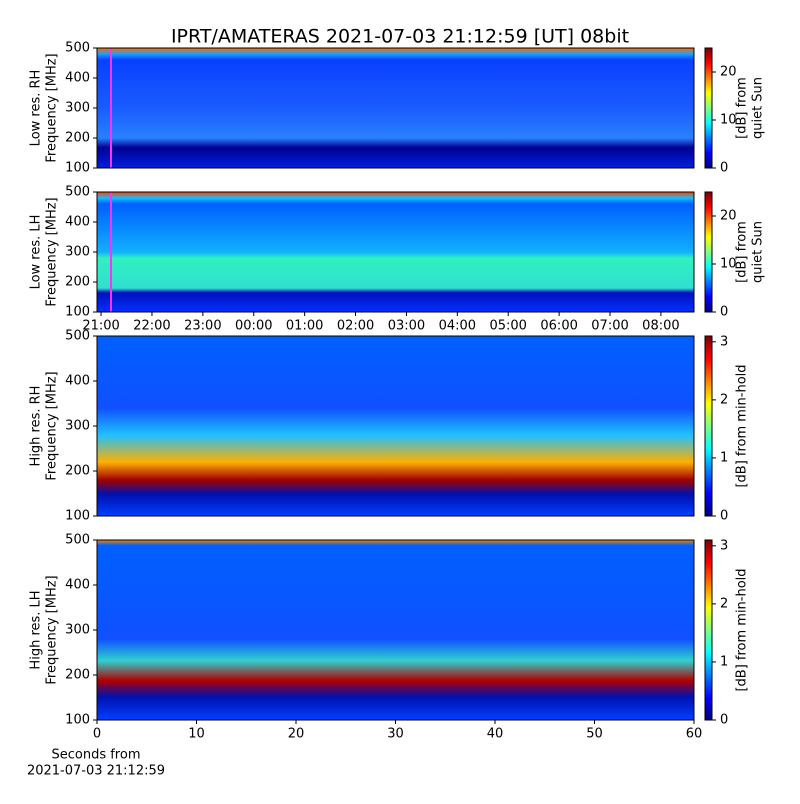 This screenshot has width=800, height=804. Describe the element at coordinates (457, 326) in the screenshot. I see `x-tick-label: 04:00` at that location.